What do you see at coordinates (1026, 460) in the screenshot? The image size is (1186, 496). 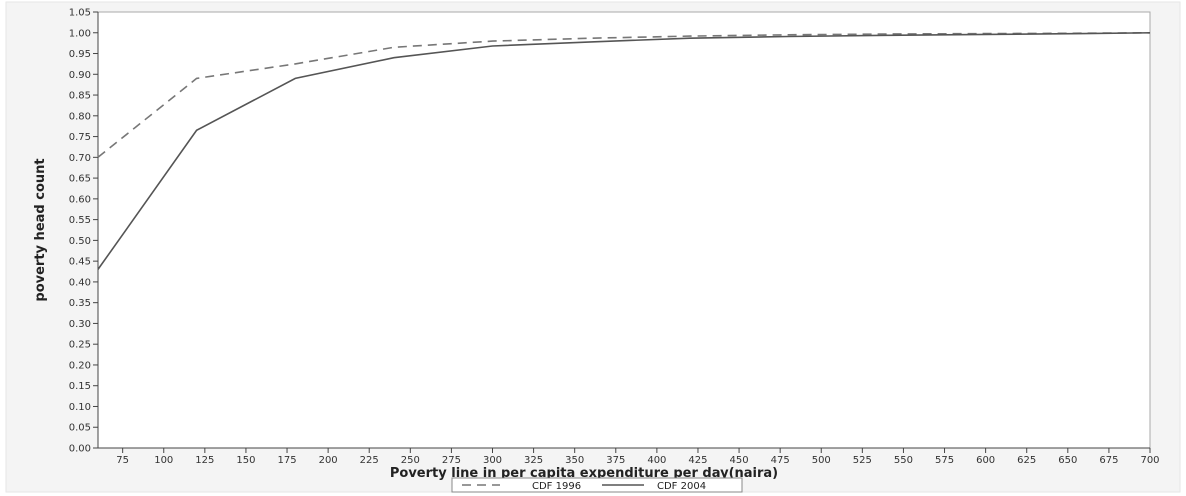 I see `x-tick-label: 625` at bounding box center [1026, 460].